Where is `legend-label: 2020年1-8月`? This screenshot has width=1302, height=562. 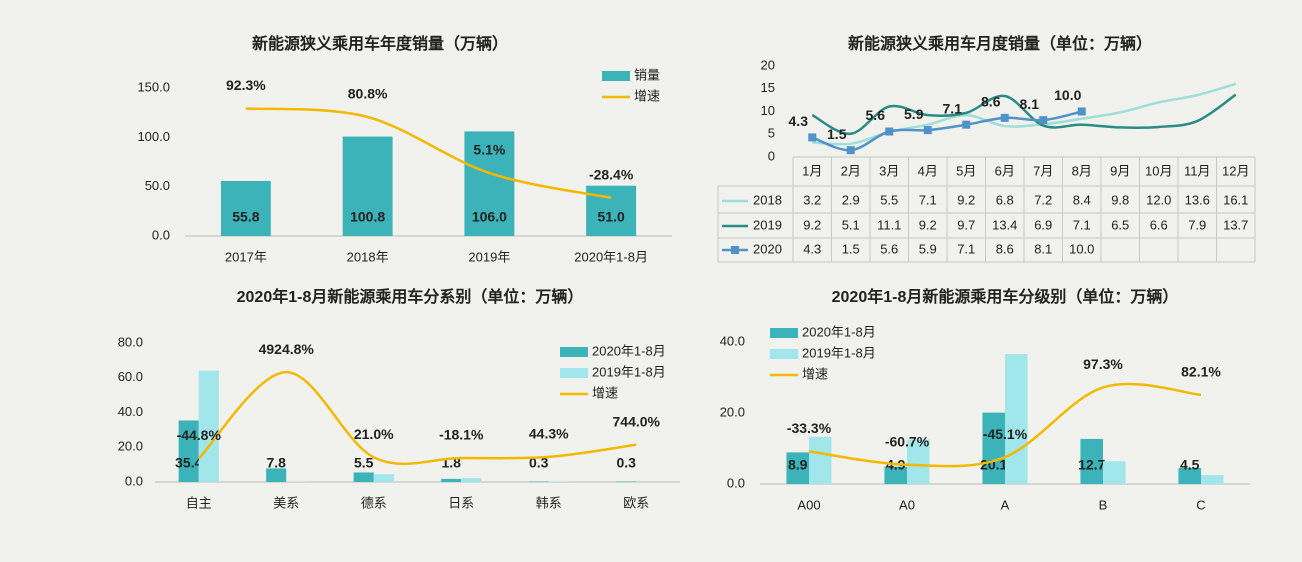 legend-label: 2020年1-8月 is located at coordinates (839, 331).